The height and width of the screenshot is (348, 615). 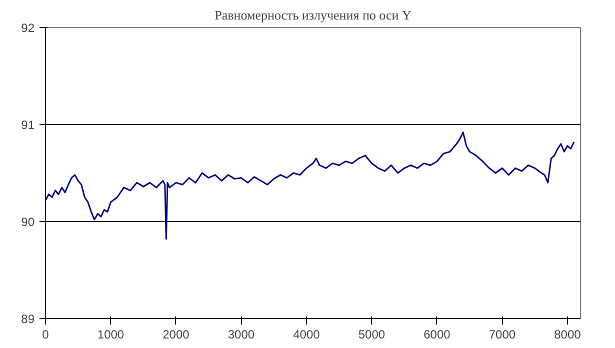 I want to click on y-tick-label: 91, so click(x=28, y=125).